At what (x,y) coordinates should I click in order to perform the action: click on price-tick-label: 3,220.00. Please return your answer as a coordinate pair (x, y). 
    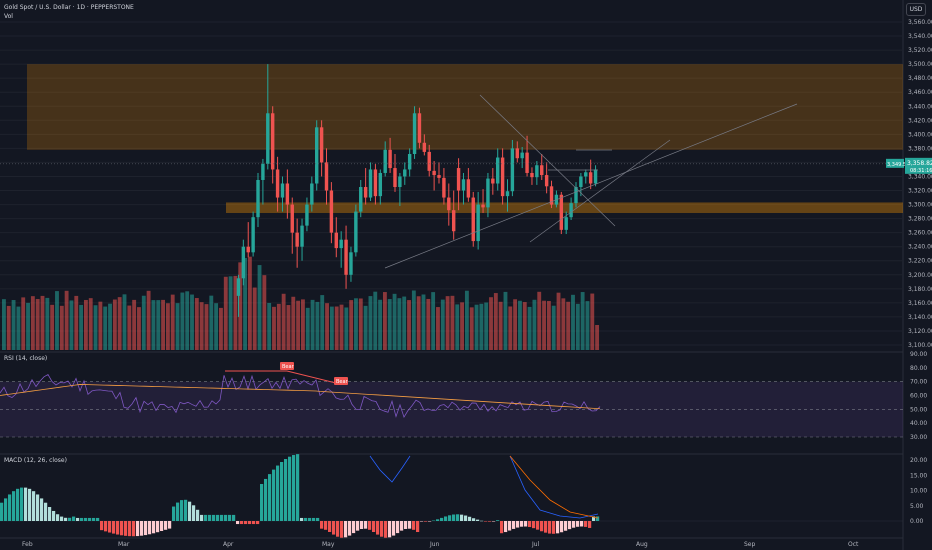
    Looking at the image, I should click on (920, 261).